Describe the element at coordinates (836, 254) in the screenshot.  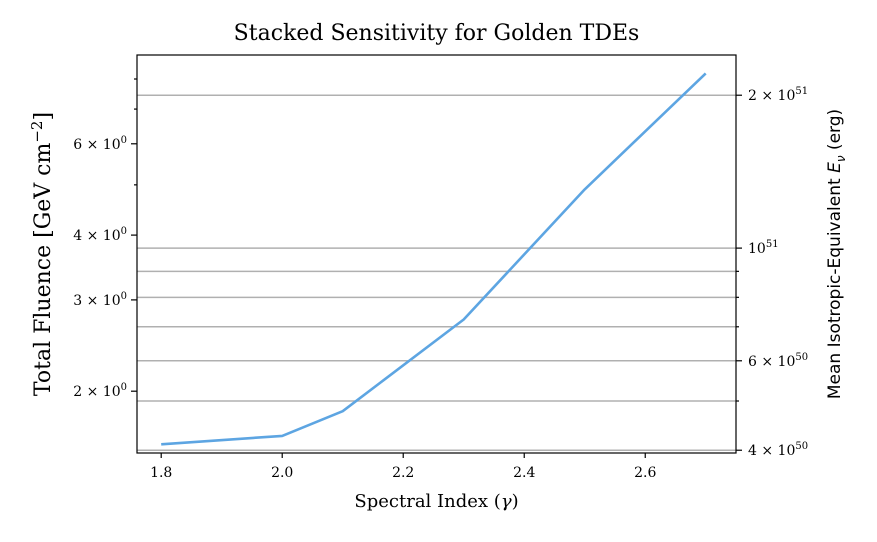
I see `y-axis-right-label: Mean Isotropic-Equivalent Eν (erg)` at that location.